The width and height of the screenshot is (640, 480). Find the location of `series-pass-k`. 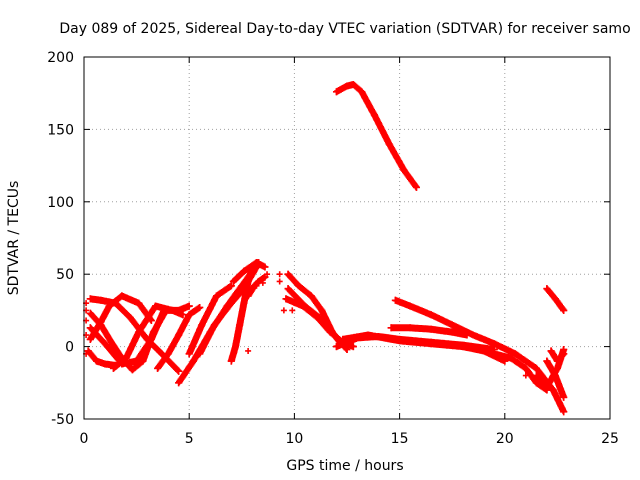

series-pass-k is located at coordinates (245, 312).